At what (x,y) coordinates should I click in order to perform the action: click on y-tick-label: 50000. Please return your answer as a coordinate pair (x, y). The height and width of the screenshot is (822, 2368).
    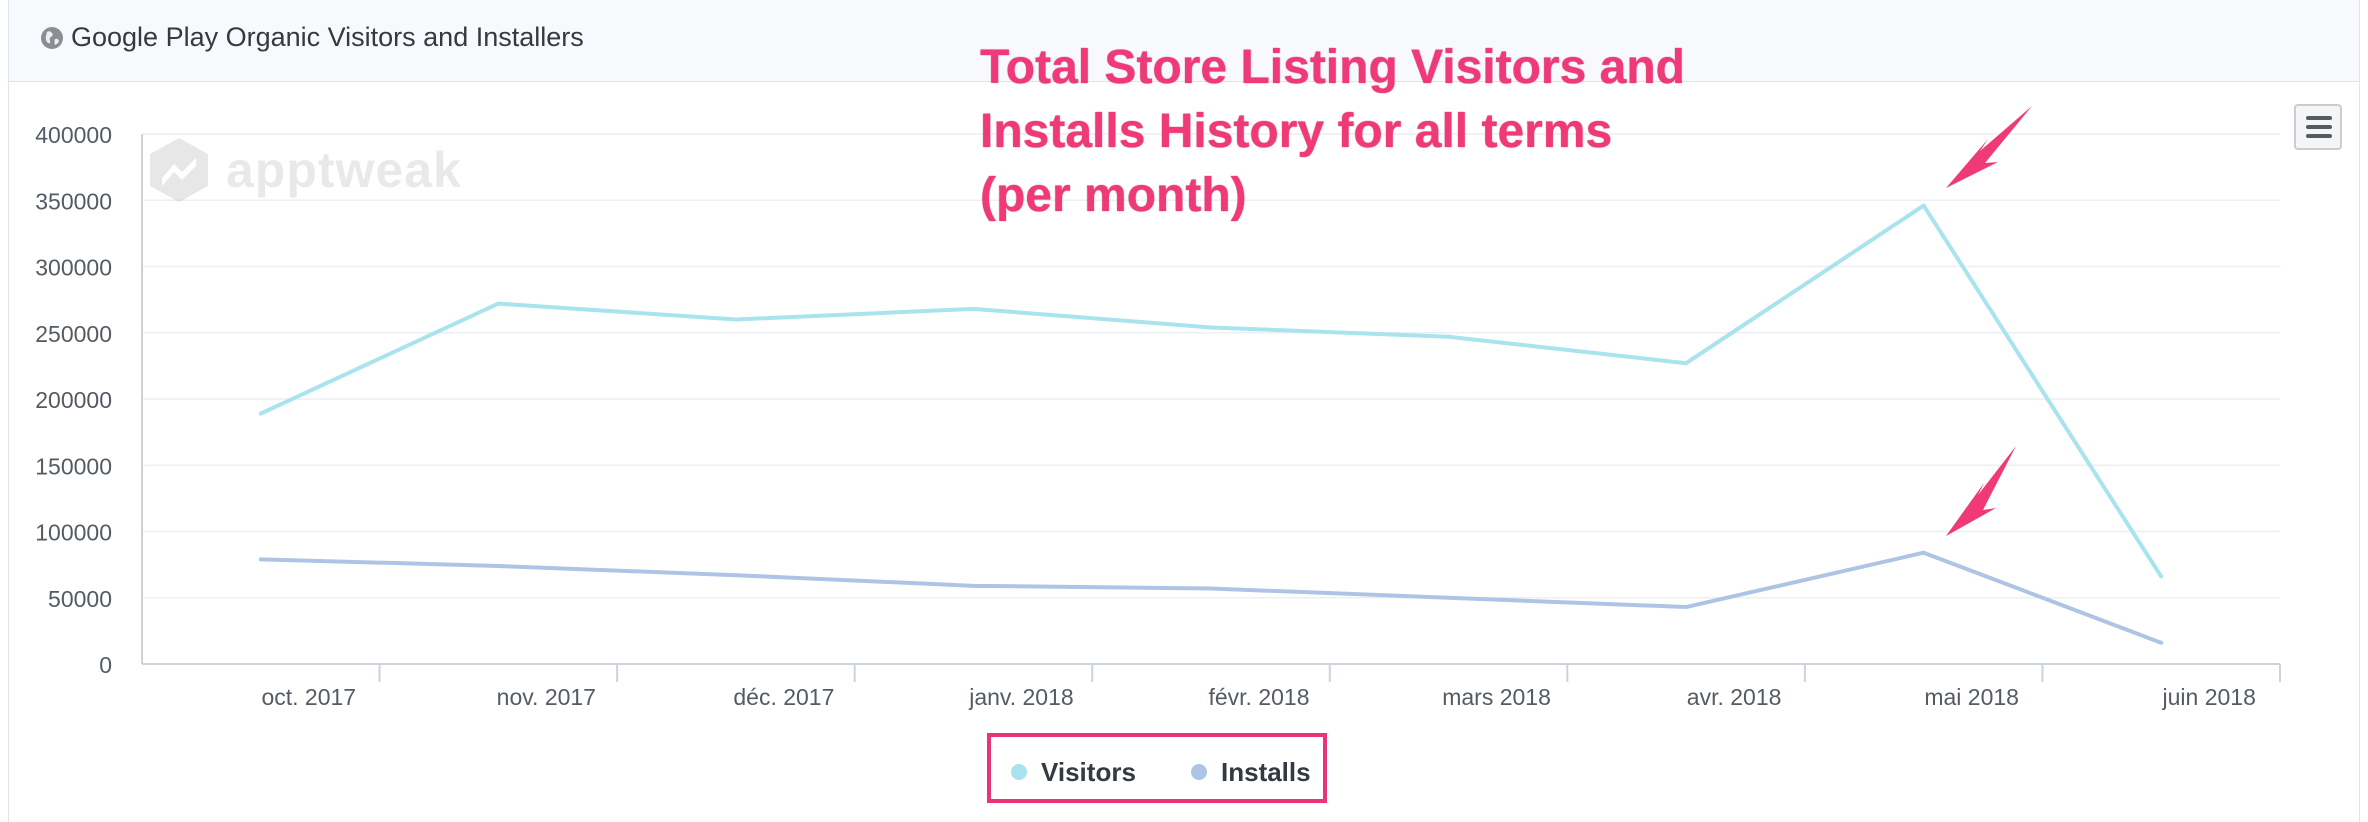
    Looking at the image, I should click on (80, 599).